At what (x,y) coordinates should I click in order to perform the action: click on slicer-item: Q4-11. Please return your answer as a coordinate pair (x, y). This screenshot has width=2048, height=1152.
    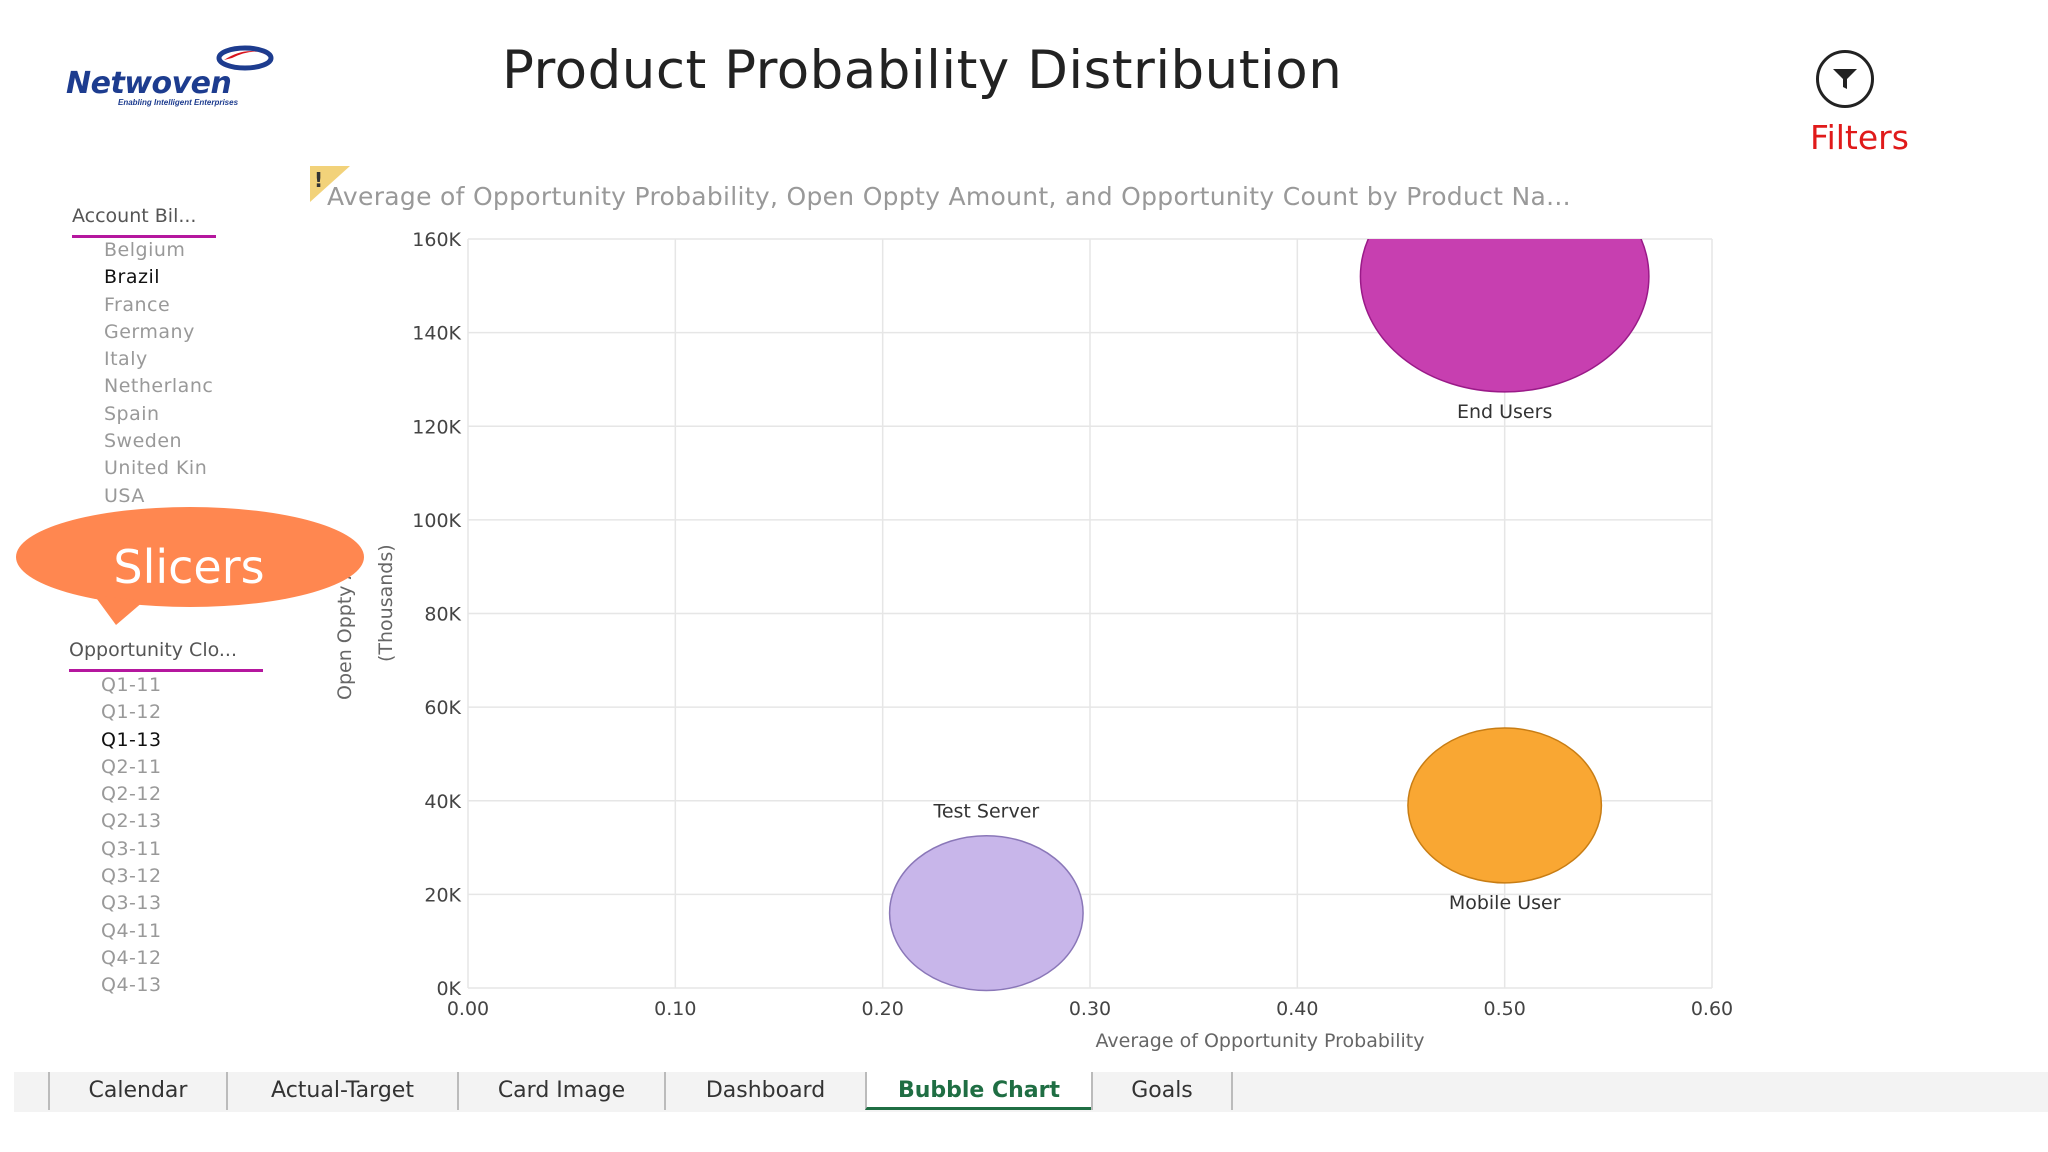
    Looking at the image, I should click on (161, 931).